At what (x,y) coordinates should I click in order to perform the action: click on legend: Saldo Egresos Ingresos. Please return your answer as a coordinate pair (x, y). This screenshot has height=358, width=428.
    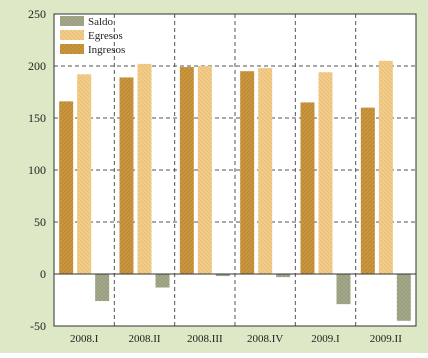
    Looking at the image, I should click on (92, 36).